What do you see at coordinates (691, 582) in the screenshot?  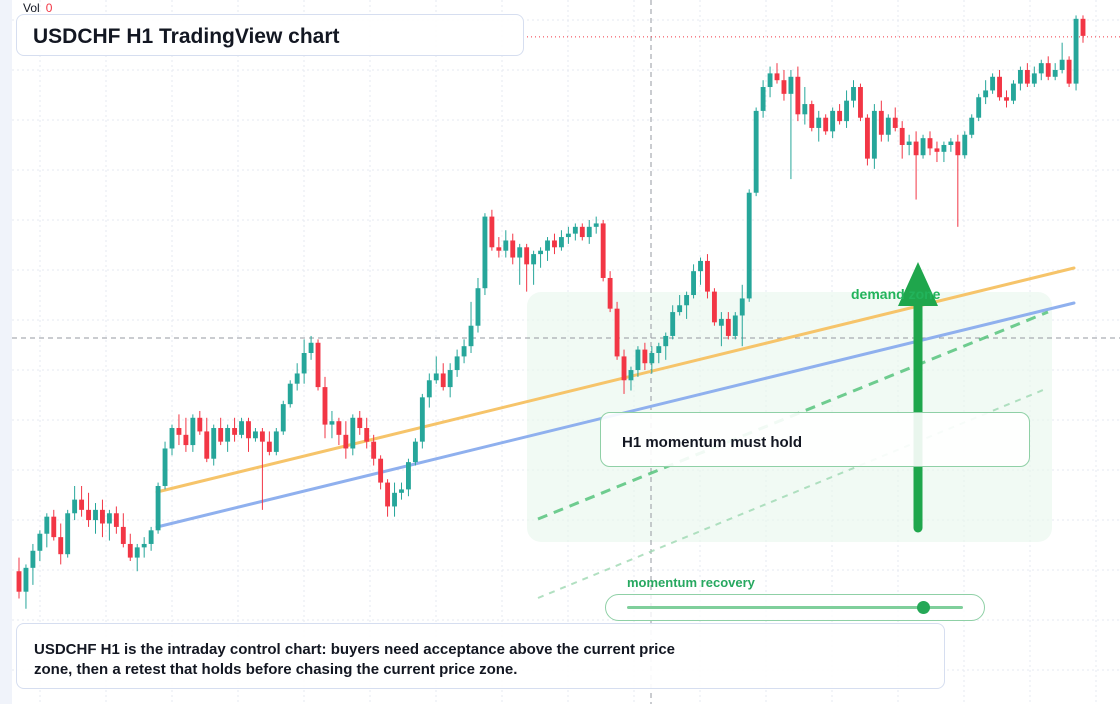 I see `momentum-label: momentum recovery` at bounding box center [691, 582].